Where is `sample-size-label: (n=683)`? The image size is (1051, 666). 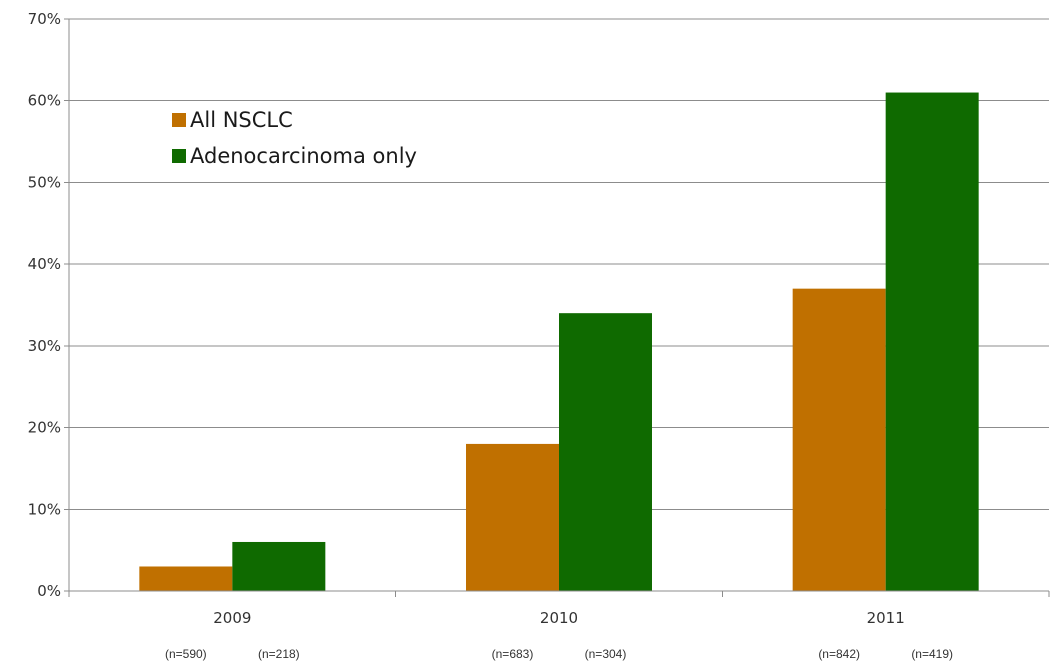
sample-size-label: (n=683) is located at coordinates (513, 654).